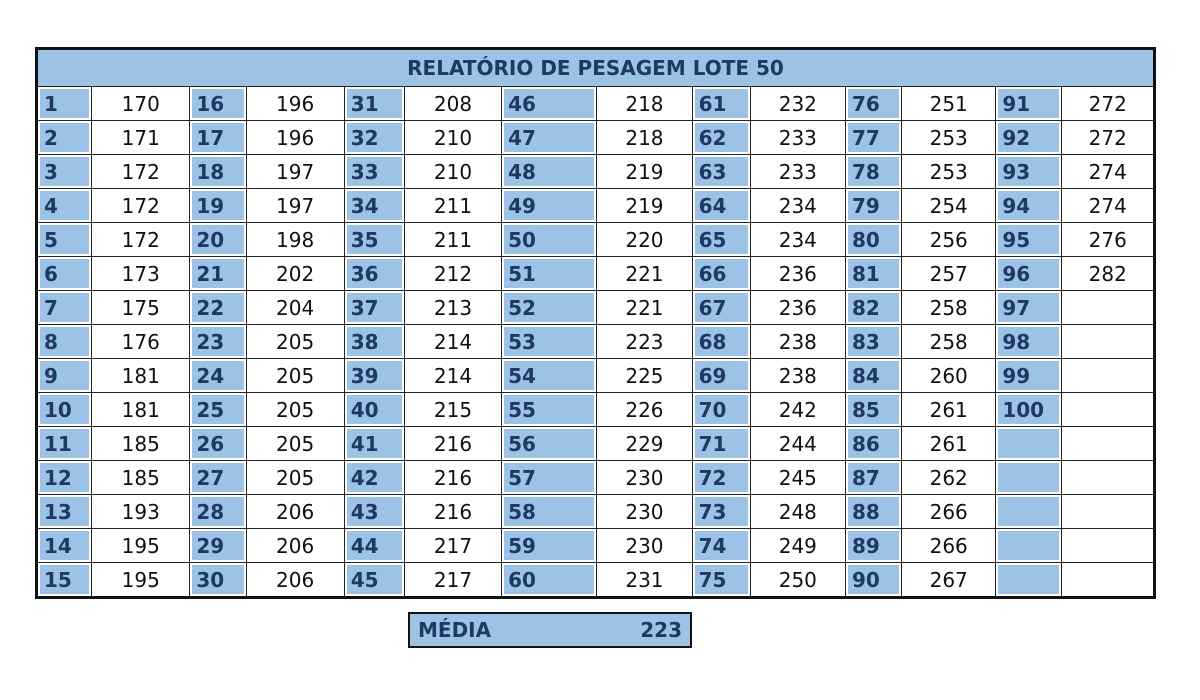 Image resolution: width=1200 pixels, height=700 pixels. What do you see at coordinates (218, 409) in the screenshot?
I see `animal-id: 25` at bounding box center [218, 409].